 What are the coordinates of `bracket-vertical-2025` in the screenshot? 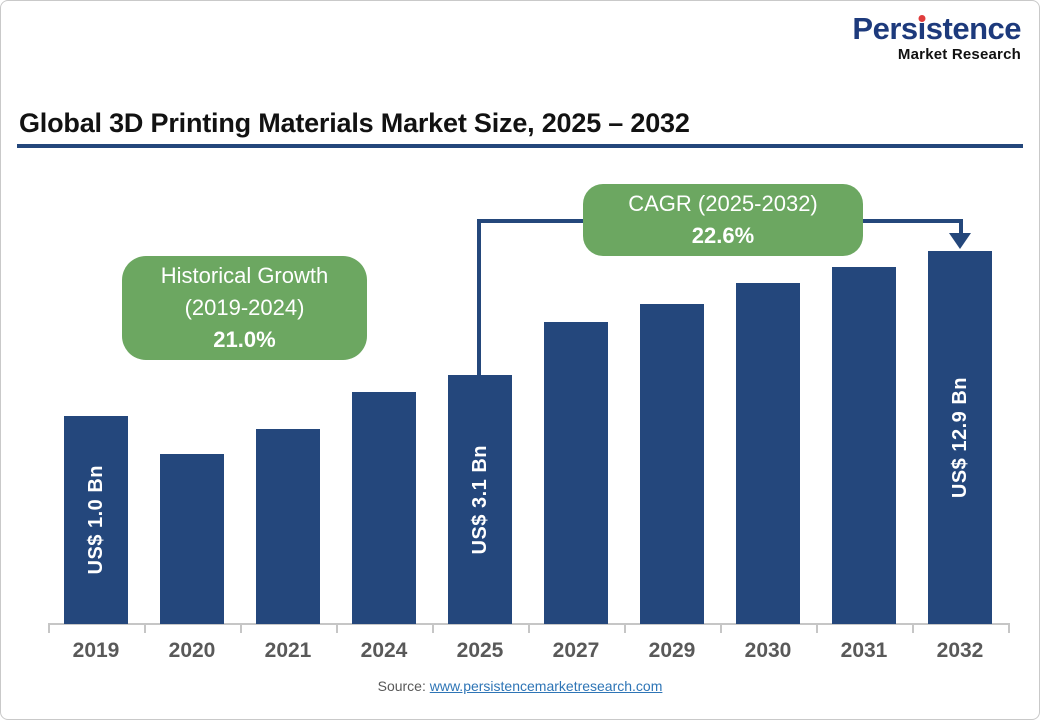 It's located at (479, 298).